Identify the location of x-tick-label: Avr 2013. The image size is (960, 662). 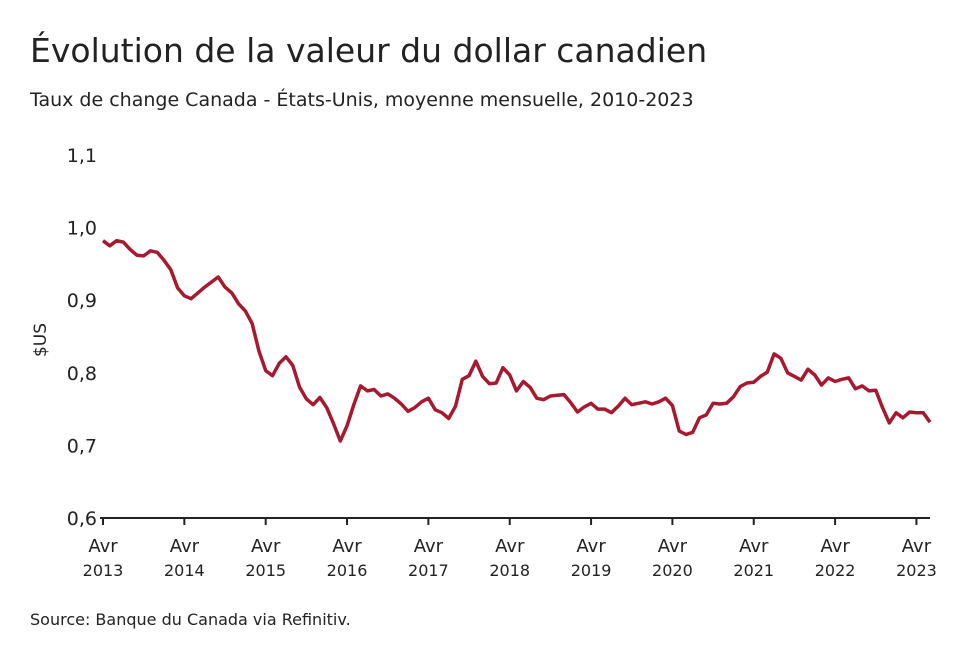
(103, 558).